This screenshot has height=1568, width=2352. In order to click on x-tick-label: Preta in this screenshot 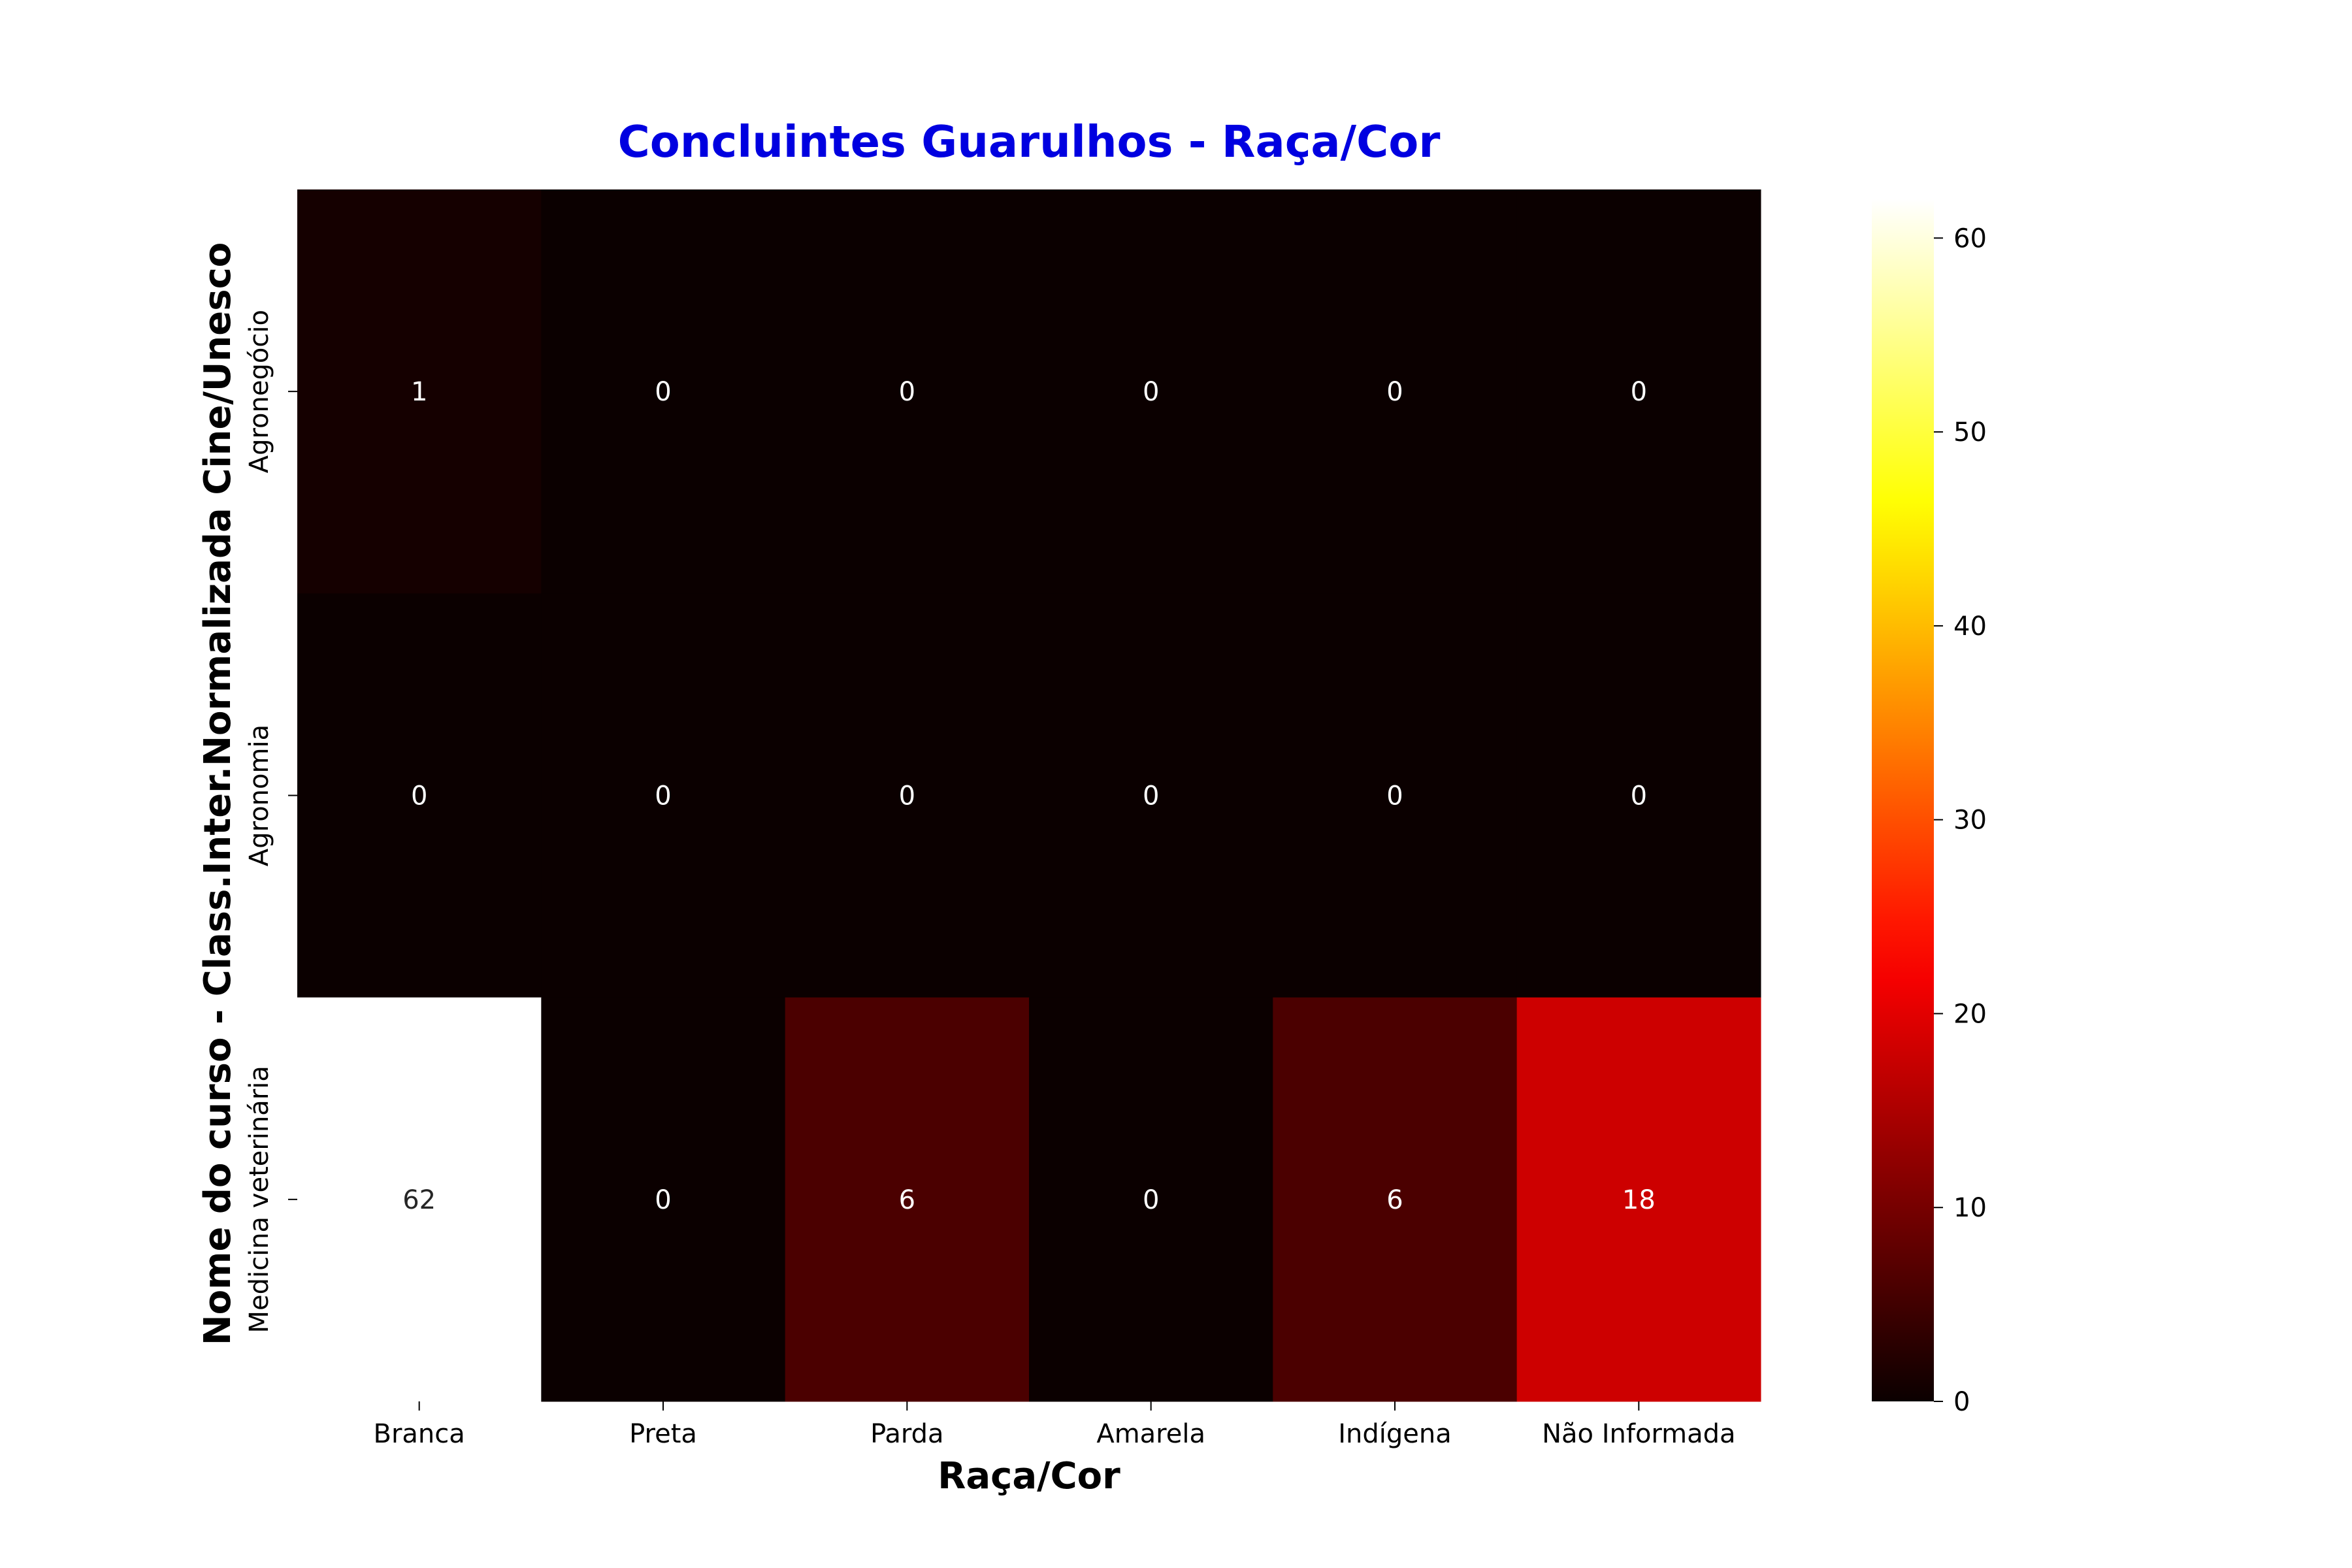, I will do `click(663, 1434)`.